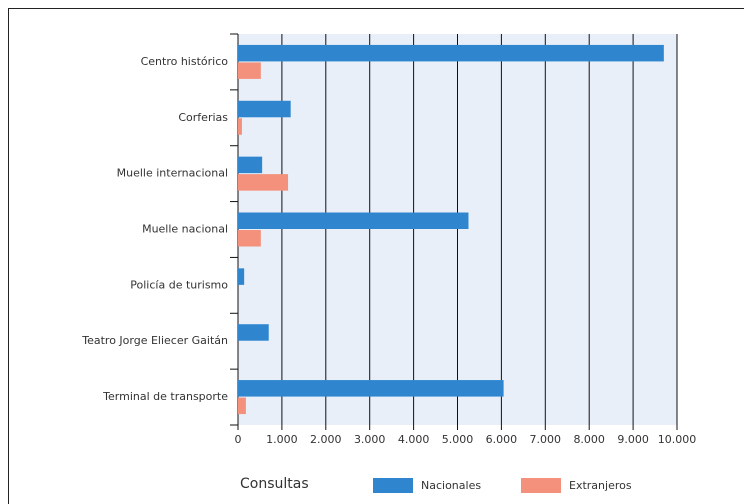  Describe the element at coordinates (546, 439) in the screenshot. I see `x-tick-label: 7.000` at that location.